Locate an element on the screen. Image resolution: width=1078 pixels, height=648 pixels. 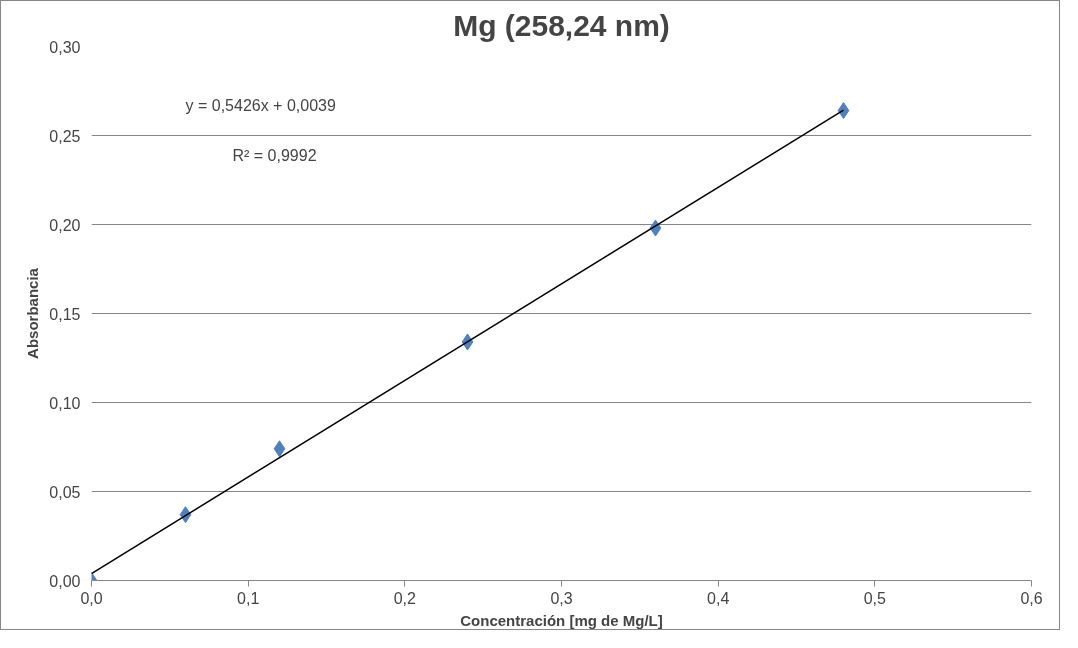
x-tick-label: 0,4 is located at coordinates (718, 598).